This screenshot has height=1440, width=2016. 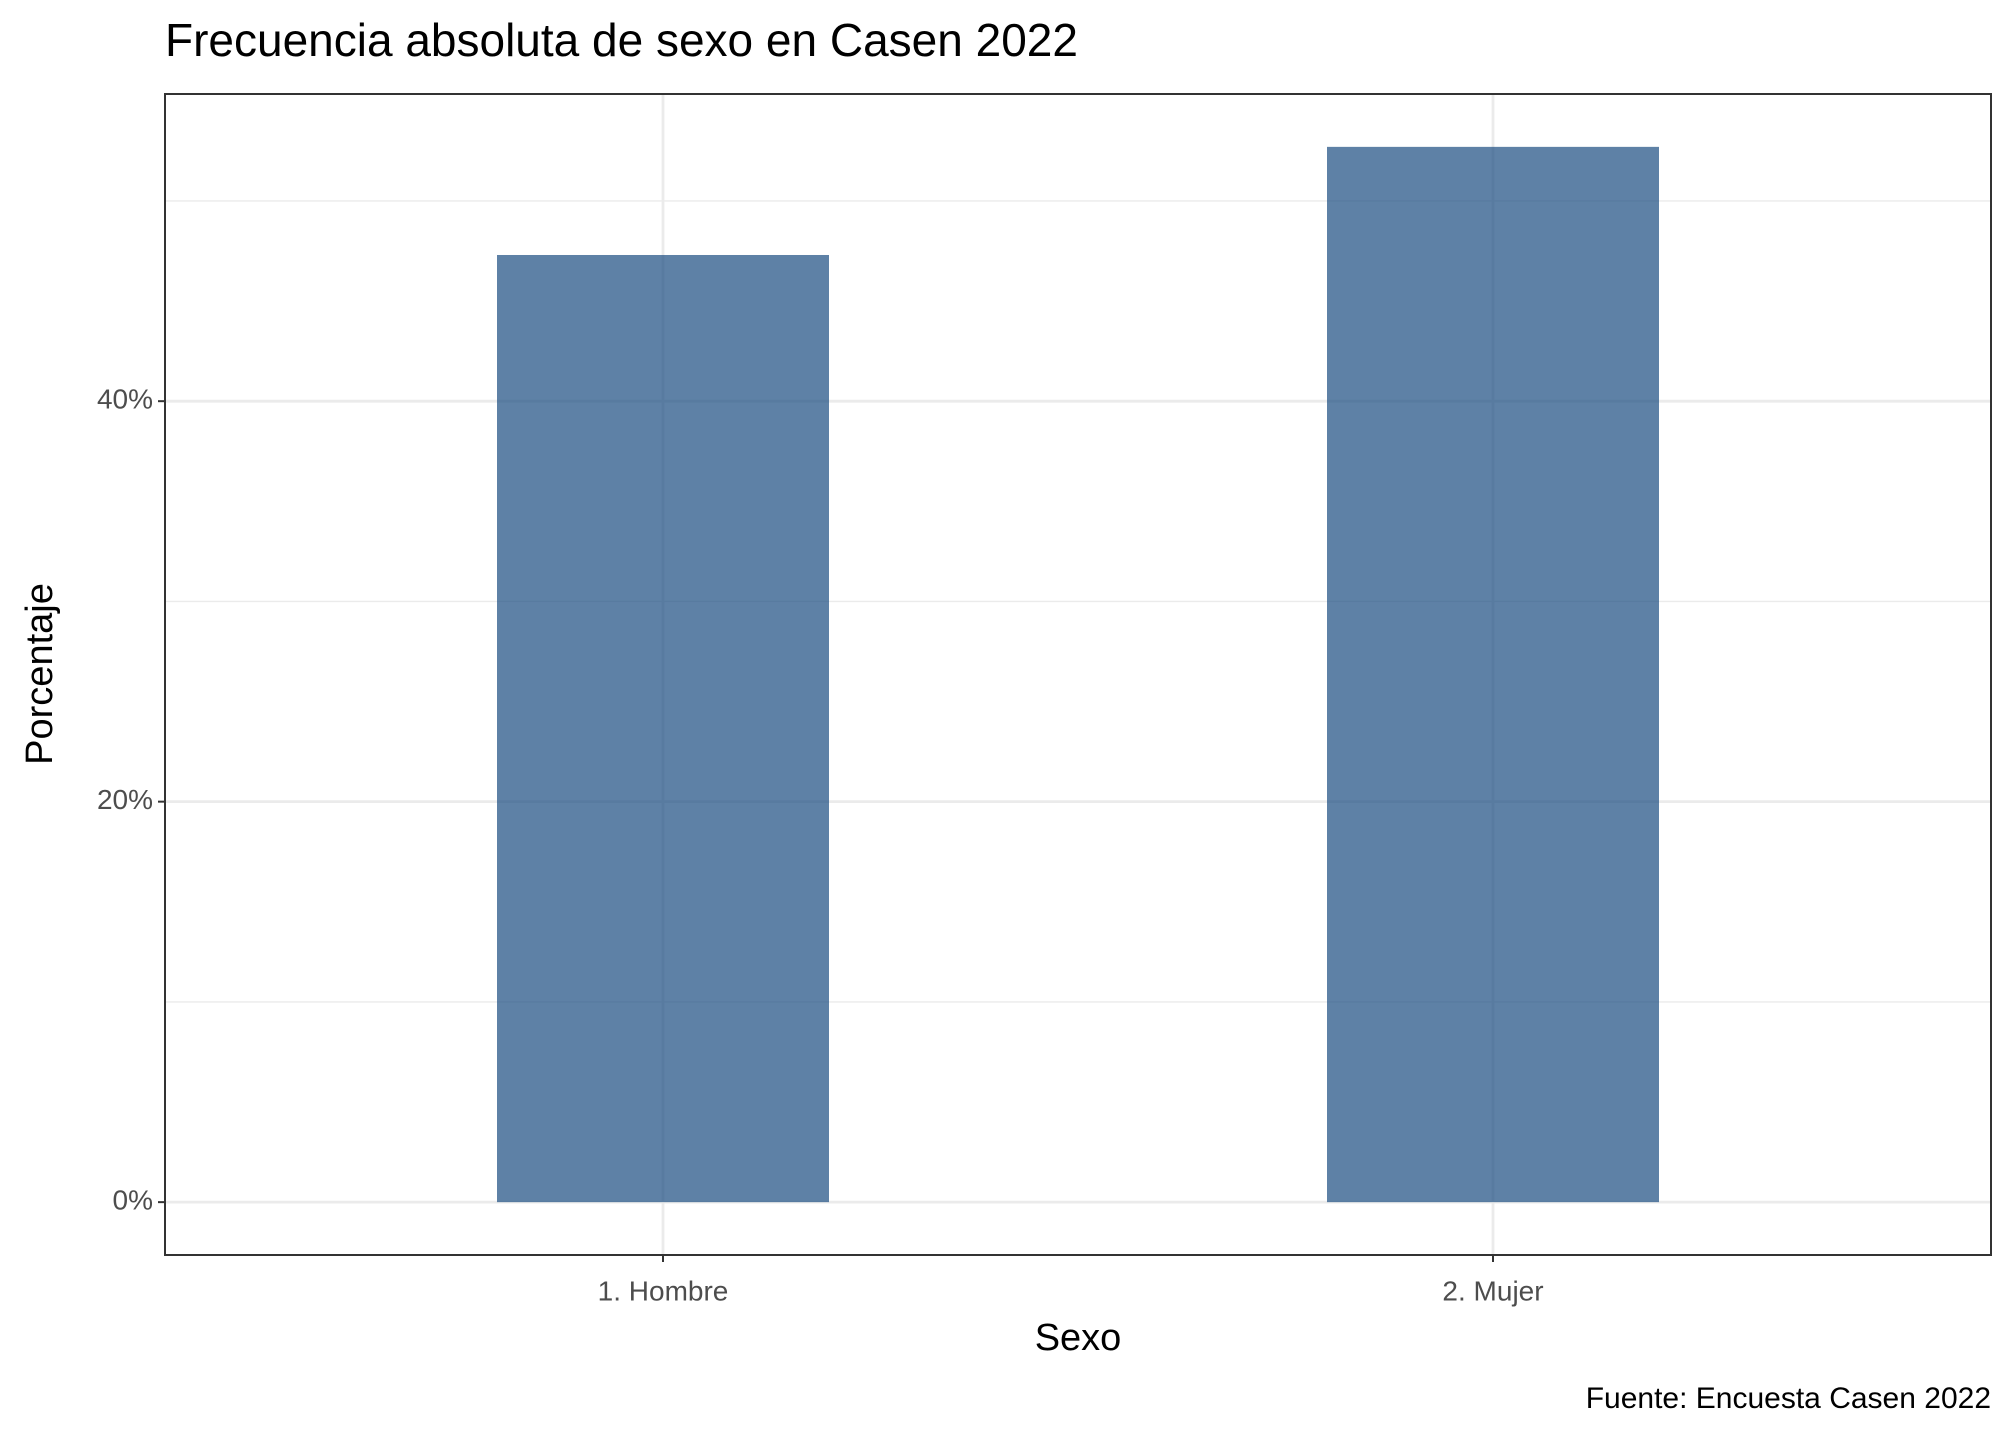 I want to click on y-tick-label: 20%, so click(x=125, y=799).